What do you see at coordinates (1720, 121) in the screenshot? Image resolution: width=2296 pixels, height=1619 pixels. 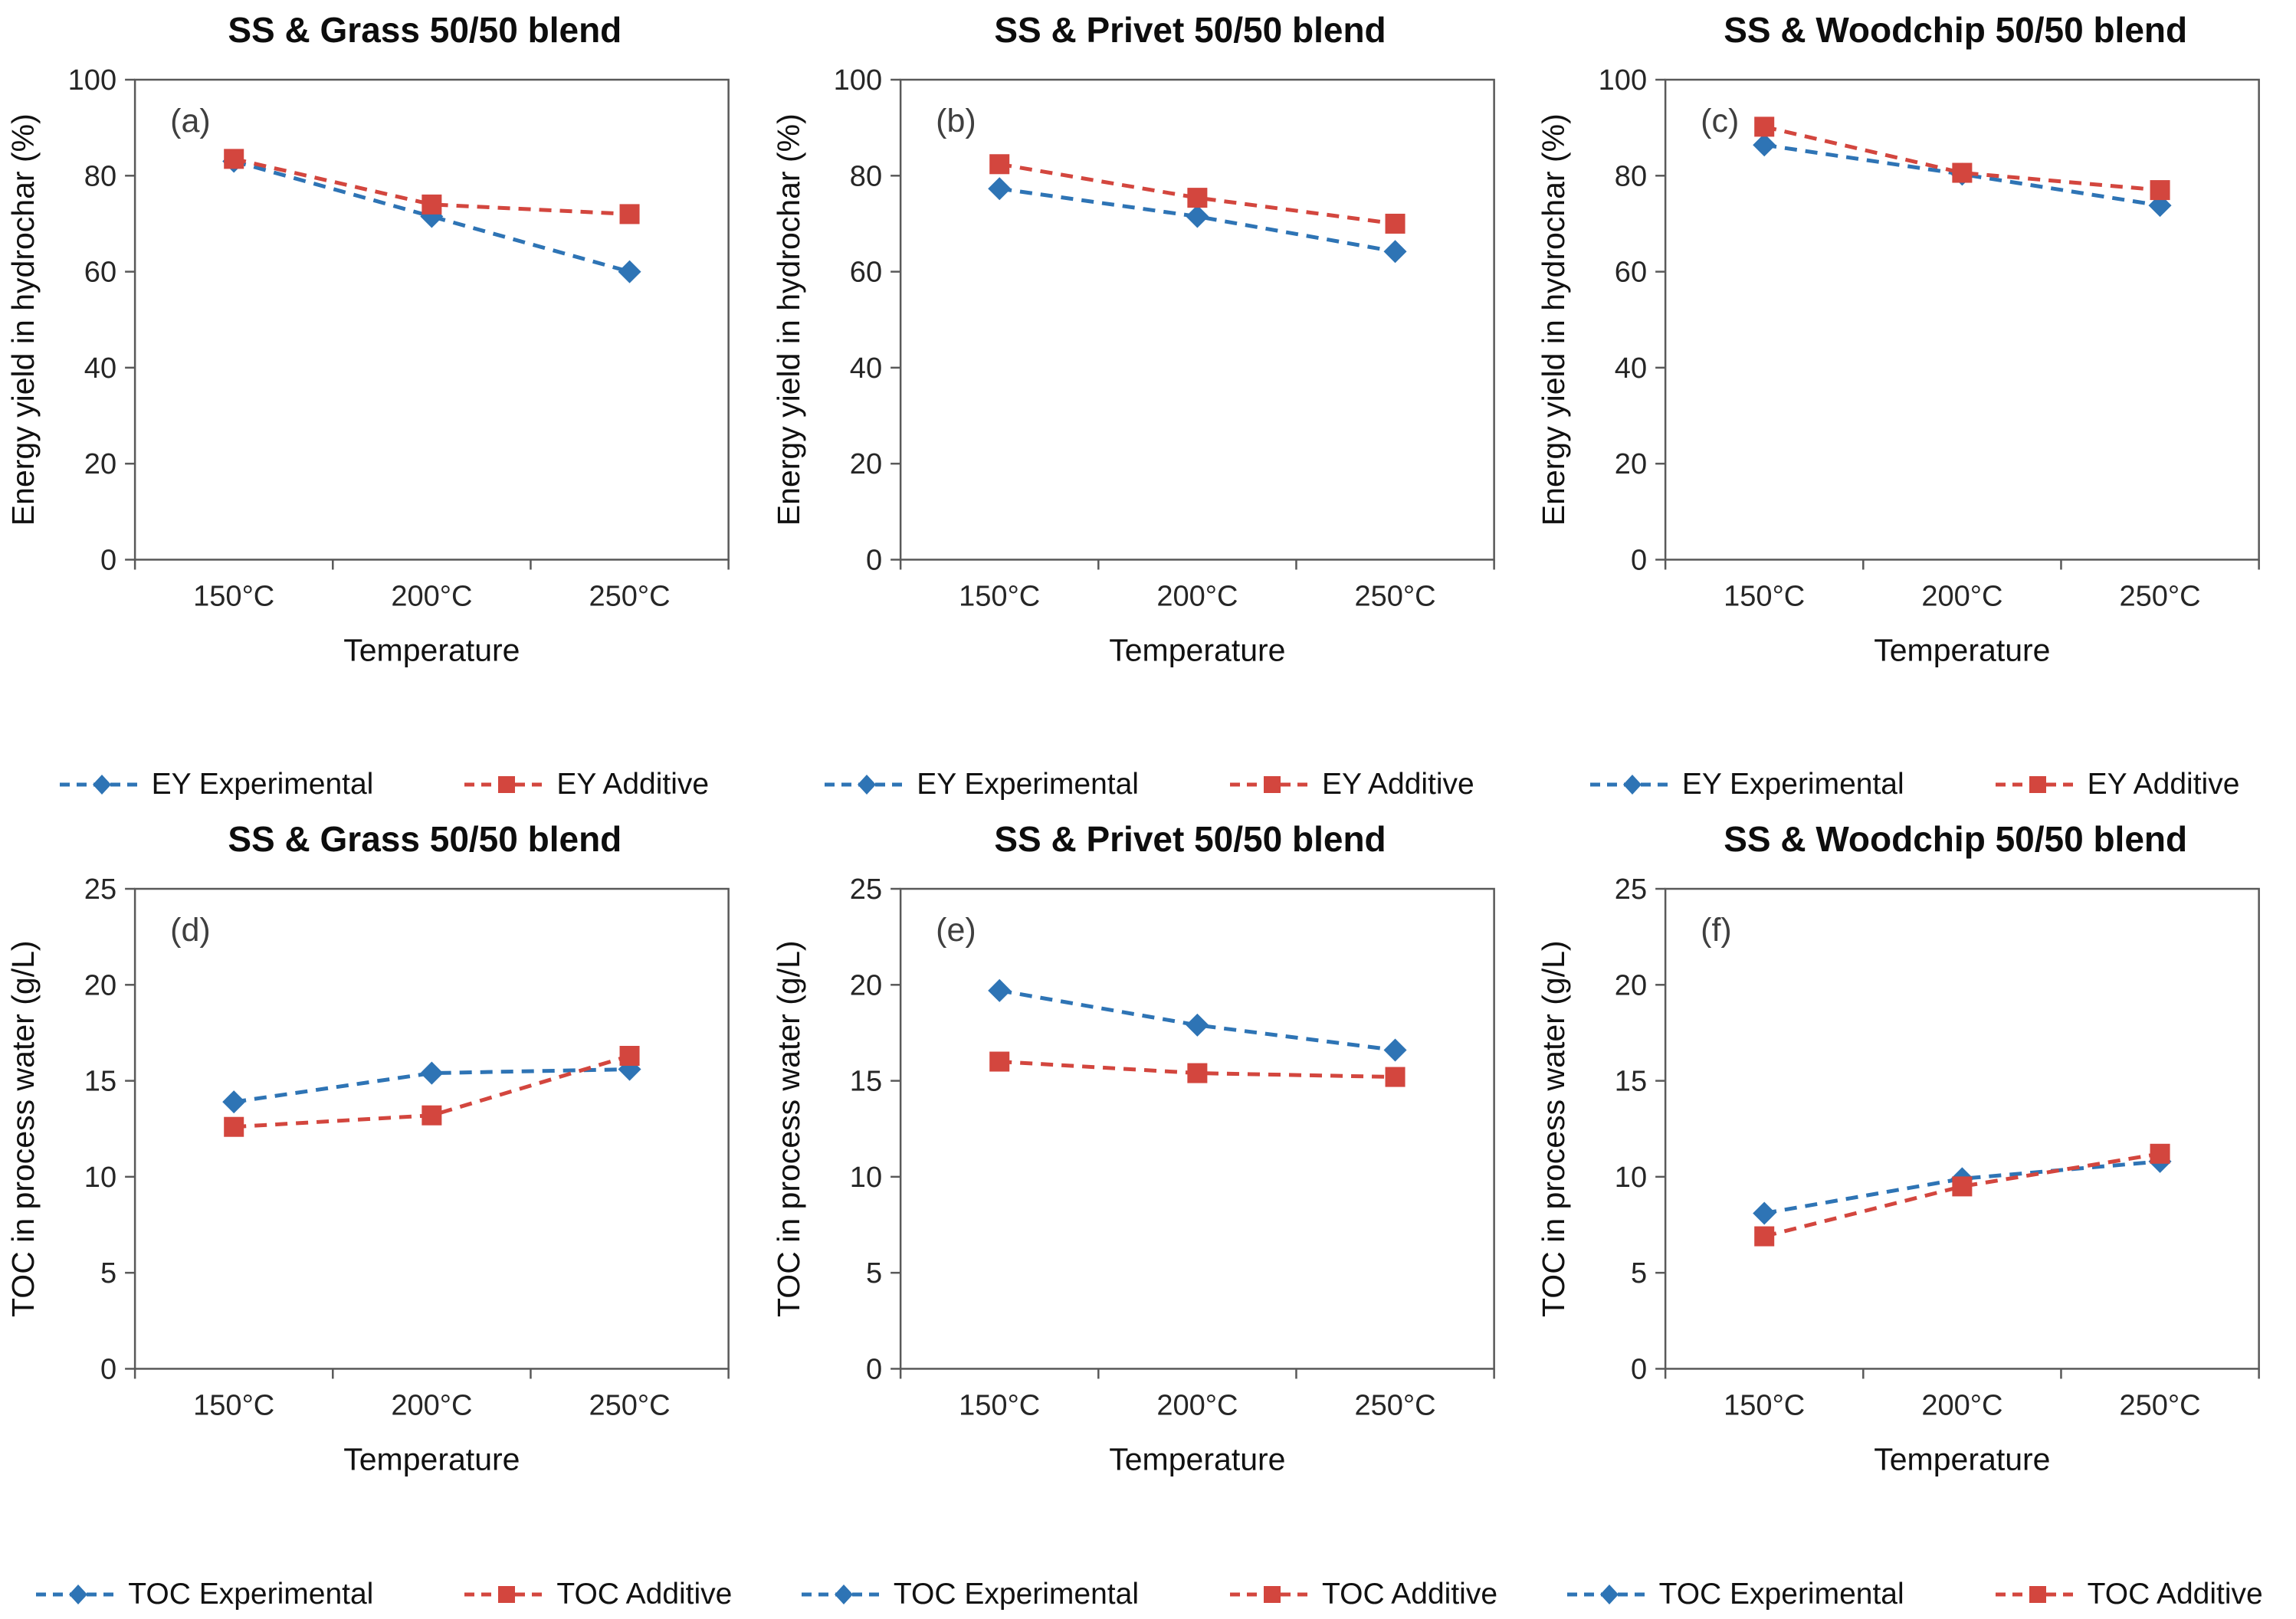 I see `panel-letter: (c)` at bounding box center [1720, 121].